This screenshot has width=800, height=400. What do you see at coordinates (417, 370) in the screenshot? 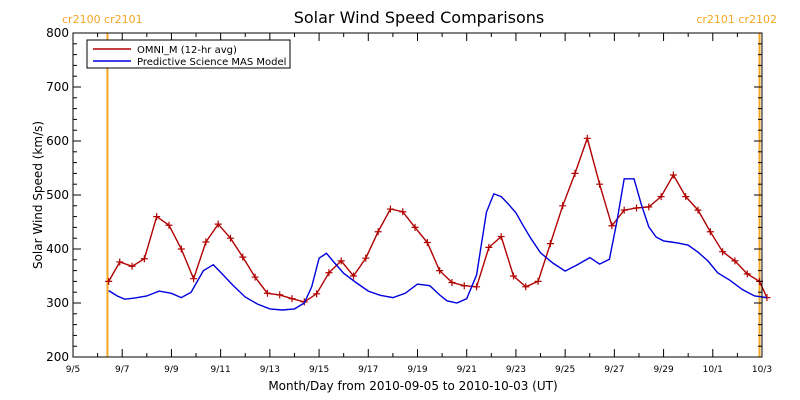
I see `x-tick-label-7: 9/19` at bounding box center [417, 370].